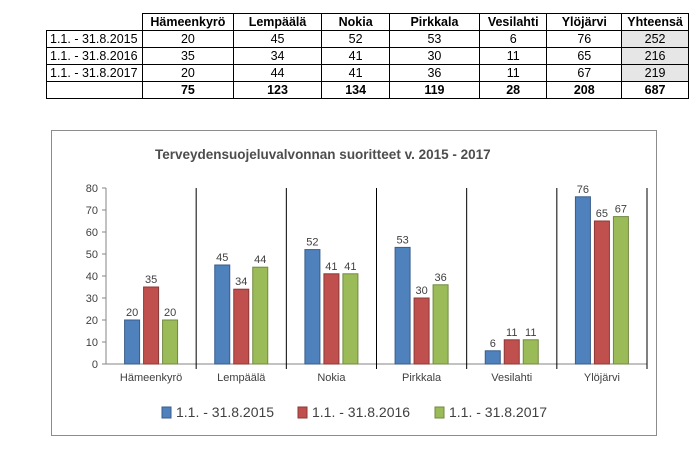  What do you see at coordinates (151, 378) in the screenshot?
I see `x-category-label: Hämeenkyrö` at bounding box center [151, 378].